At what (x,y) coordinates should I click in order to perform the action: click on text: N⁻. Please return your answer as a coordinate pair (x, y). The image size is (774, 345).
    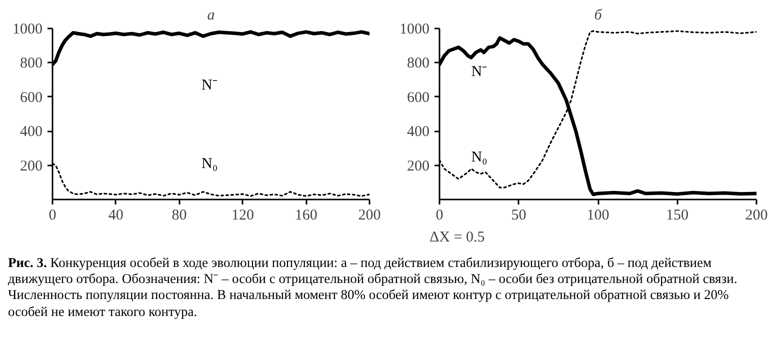
    Looking at the image, I should click on (209, 85).